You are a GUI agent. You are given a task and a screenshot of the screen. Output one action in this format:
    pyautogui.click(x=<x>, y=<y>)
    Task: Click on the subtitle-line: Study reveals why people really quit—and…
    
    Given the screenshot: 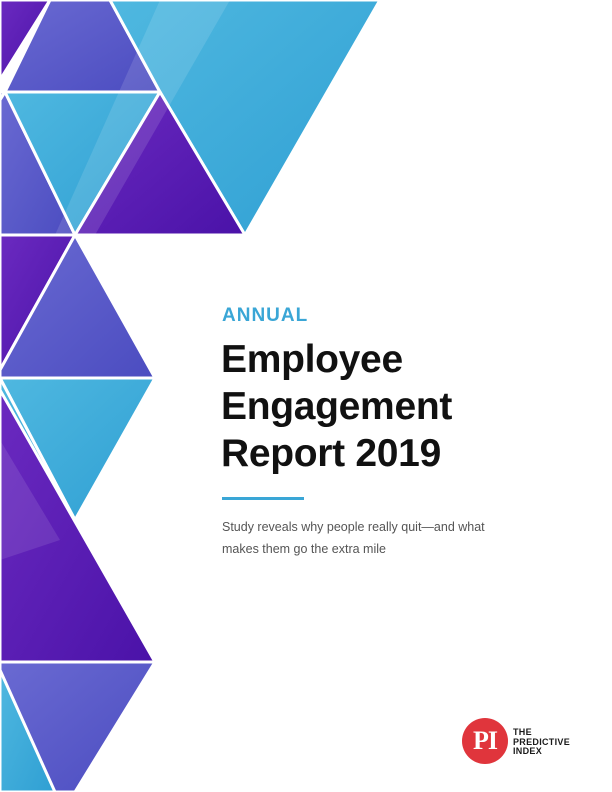 What is the action you would take?
    pyautogui.click(x=353, y=527)
    